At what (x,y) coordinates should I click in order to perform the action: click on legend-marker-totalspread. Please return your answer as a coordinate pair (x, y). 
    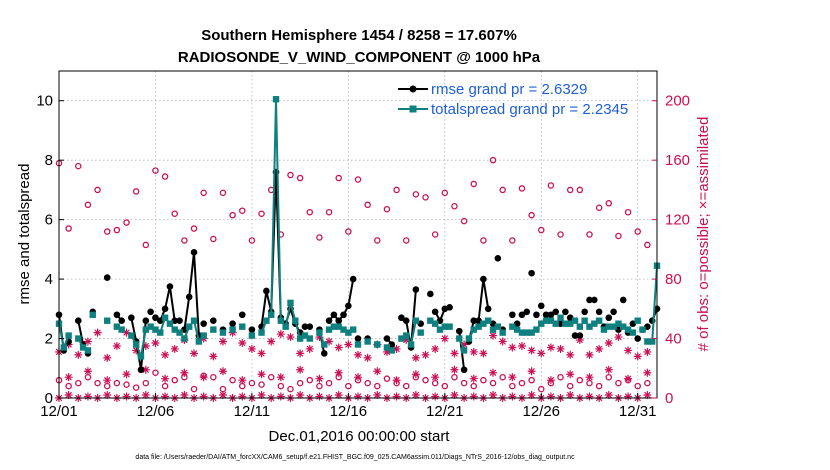
    Looking at the image, I should click on (413, 109).